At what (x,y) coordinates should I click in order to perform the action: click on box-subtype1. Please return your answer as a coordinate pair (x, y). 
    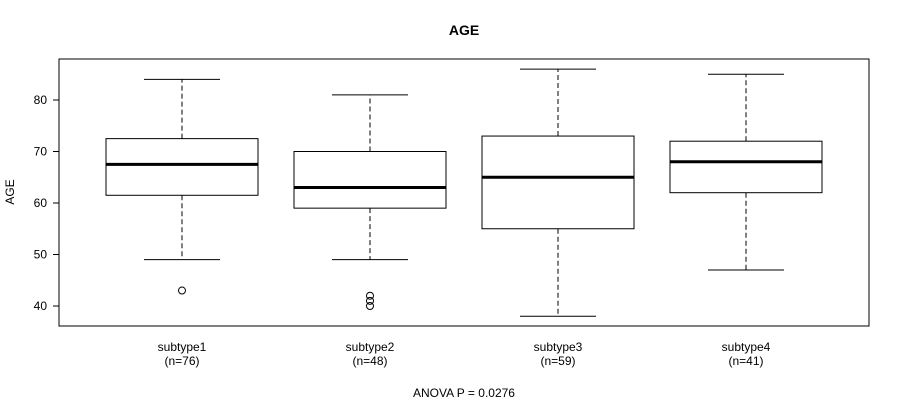
    Looking at the image, I should click on (182, 186).